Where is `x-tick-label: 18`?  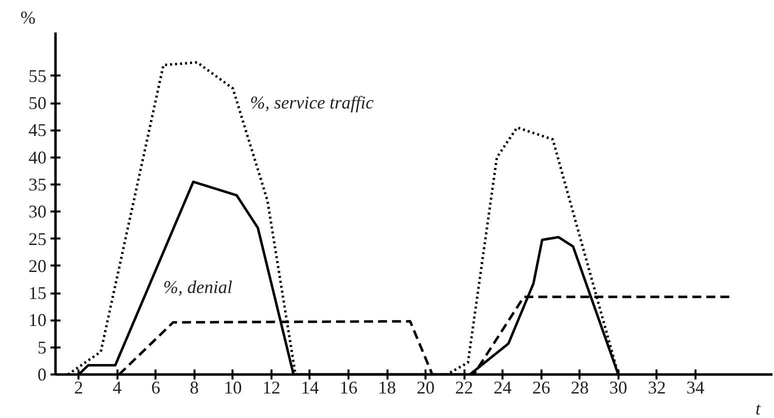 x-tick-label: 18 is located at coordinates (387, 388).